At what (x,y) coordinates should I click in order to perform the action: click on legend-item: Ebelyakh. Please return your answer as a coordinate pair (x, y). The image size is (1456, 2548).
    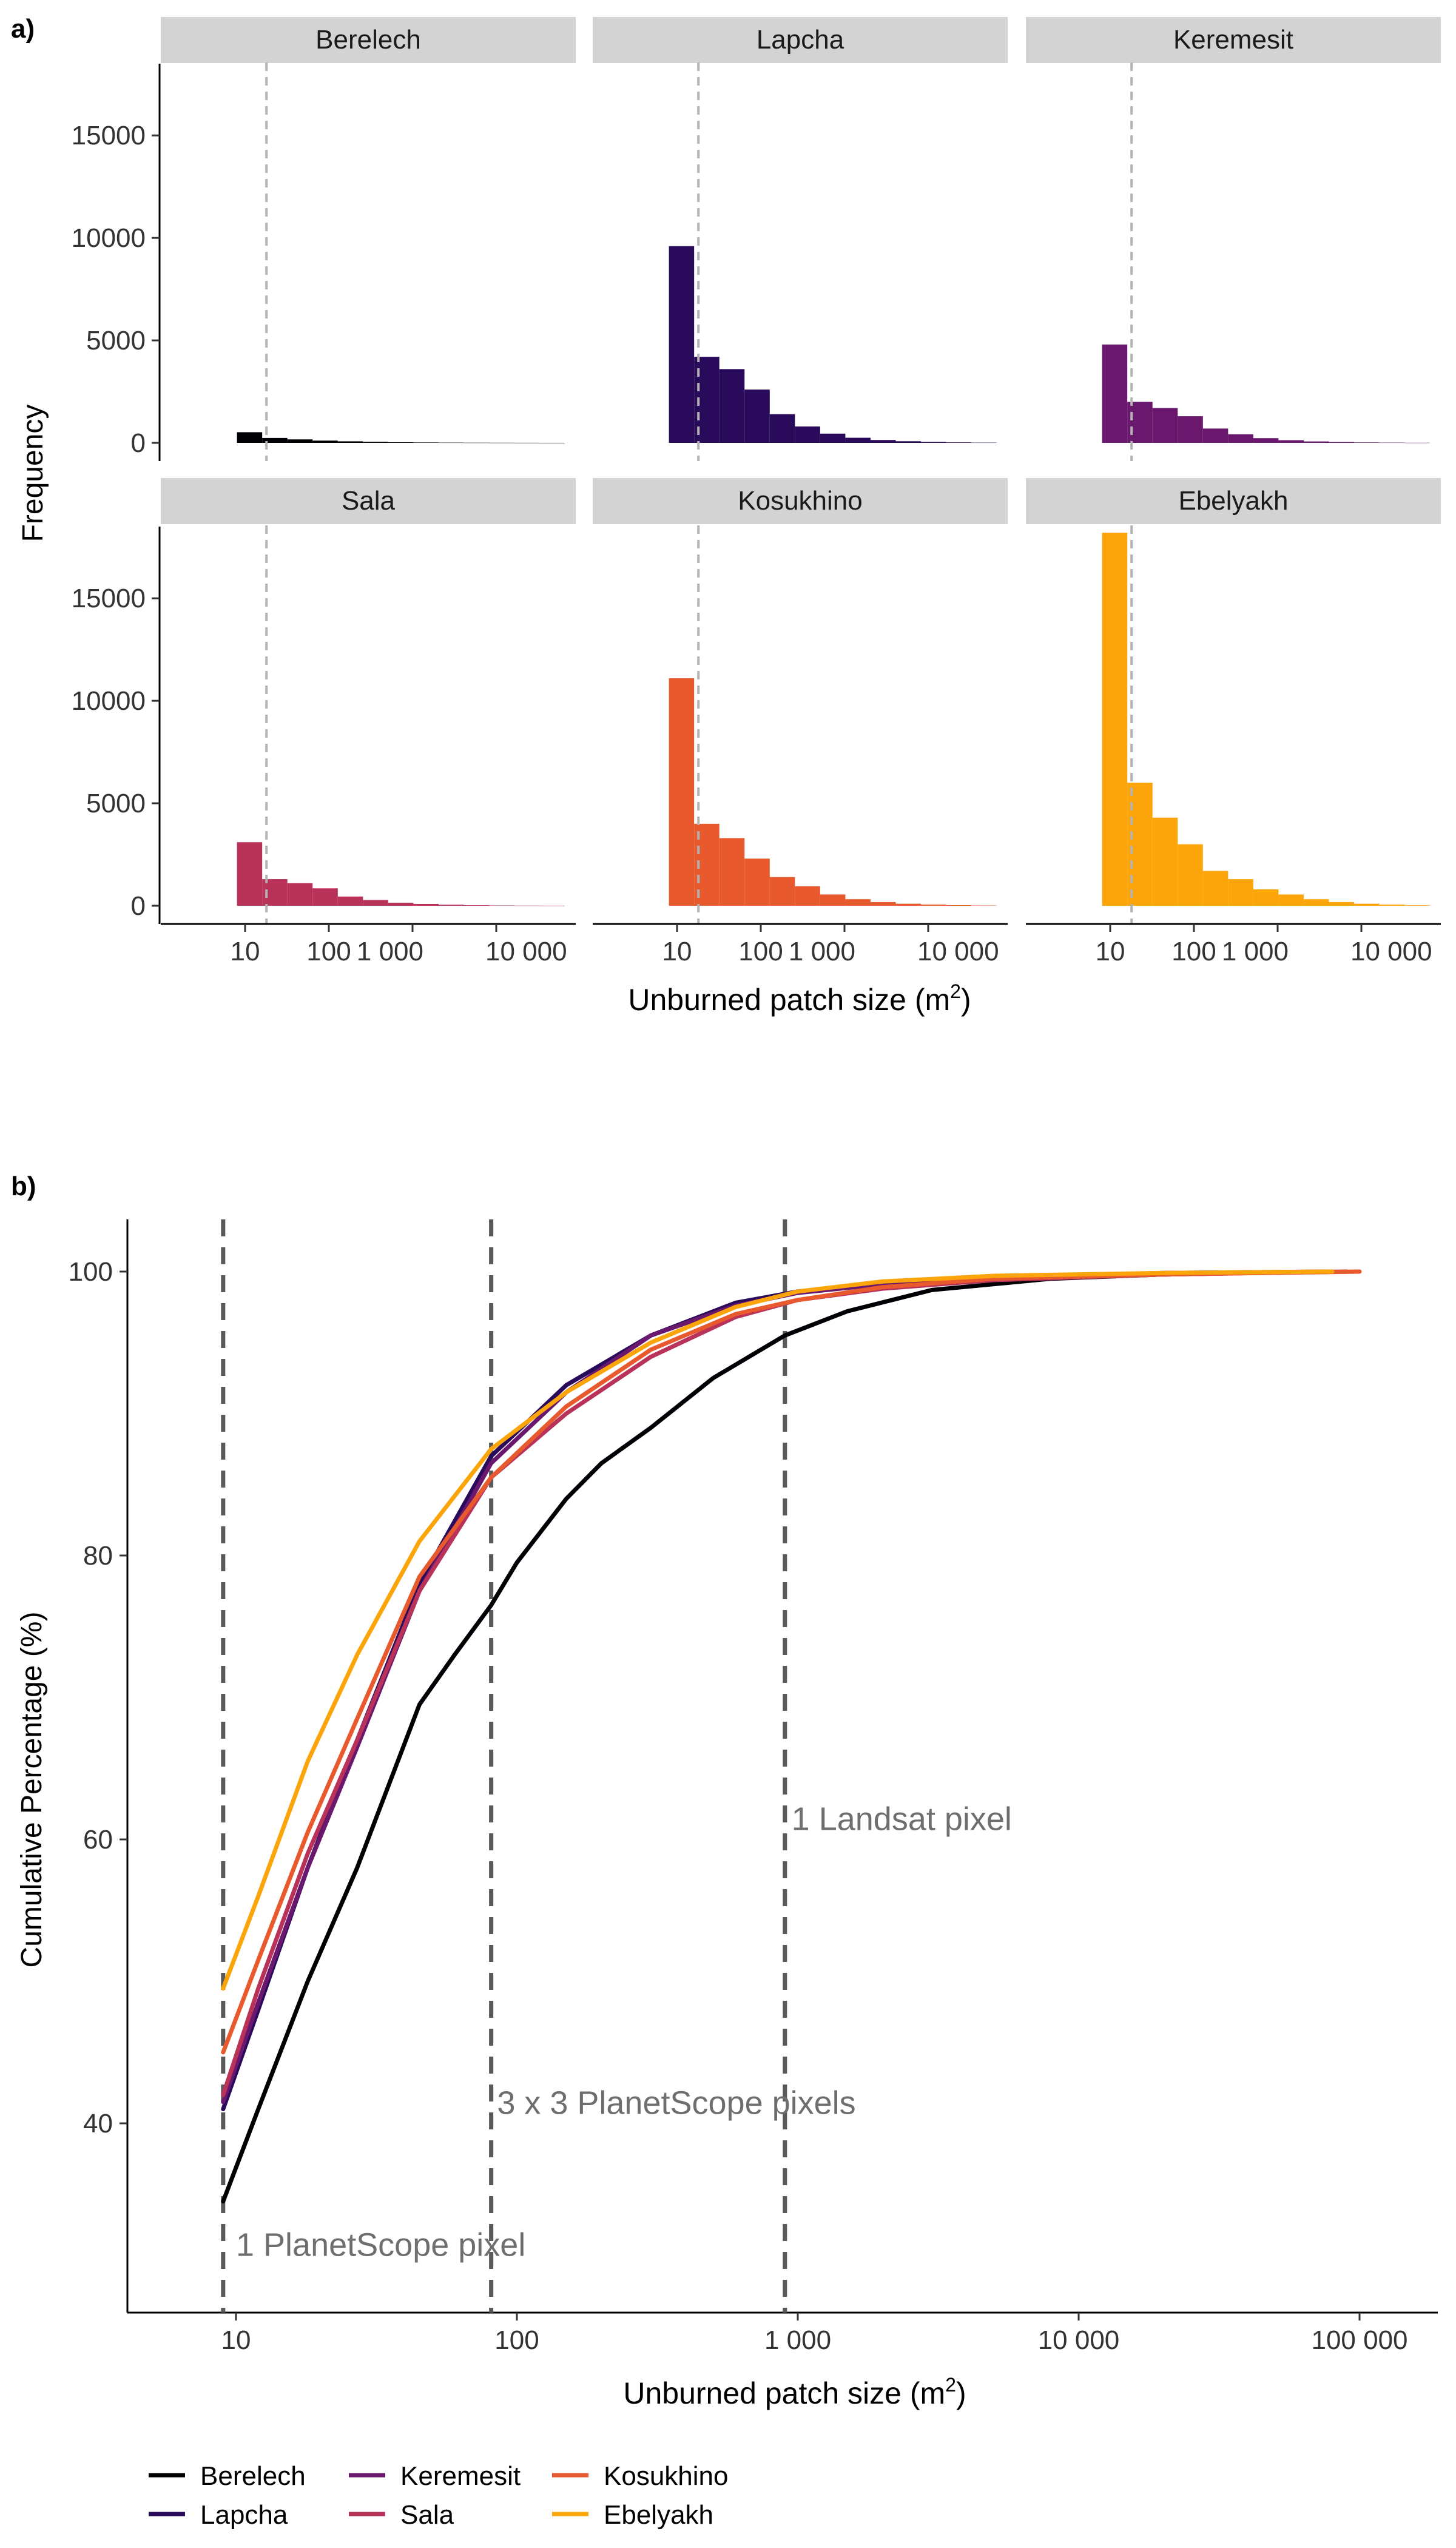
    Looking at the image, I should click on (632, 2515).